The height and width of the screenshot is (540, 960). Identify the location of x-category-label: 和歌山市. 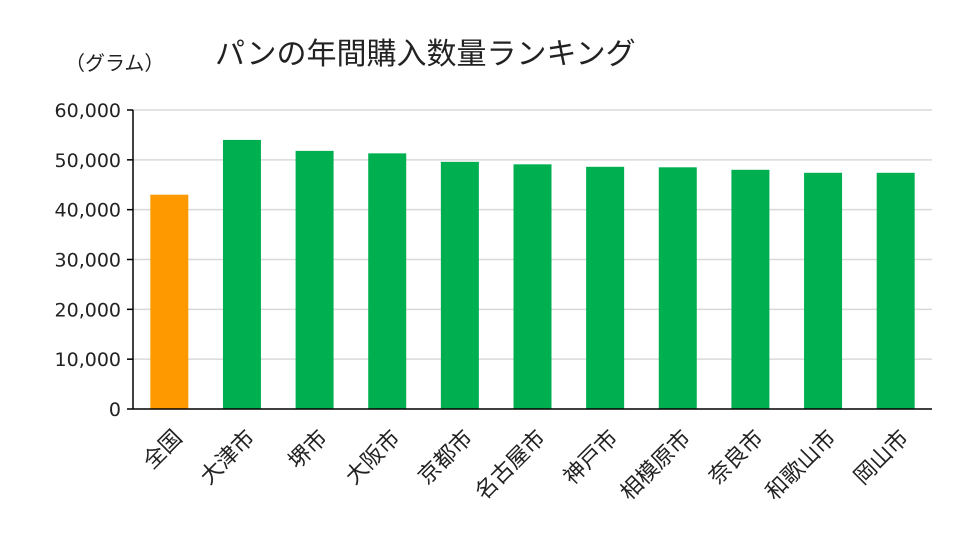
(801, 466).